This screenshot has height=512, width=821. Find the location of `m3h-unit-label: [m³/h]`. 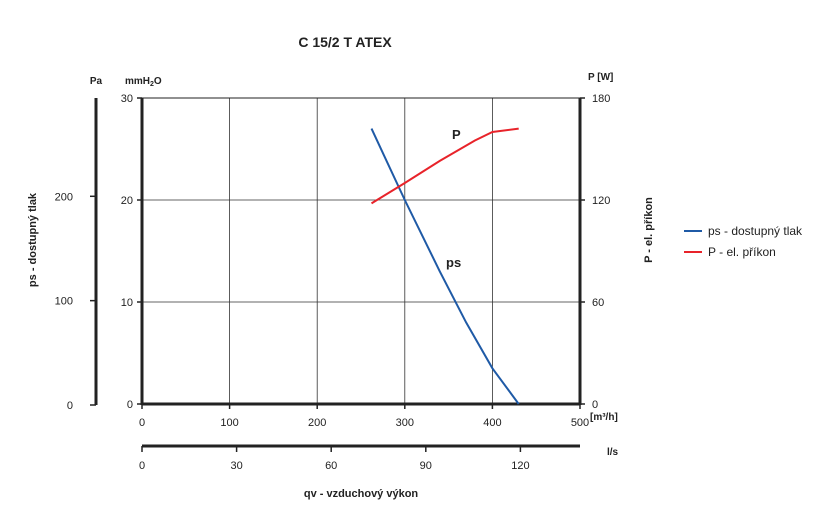

m3h-unit-label: [m³/h] is located at coordinates (604, 417).